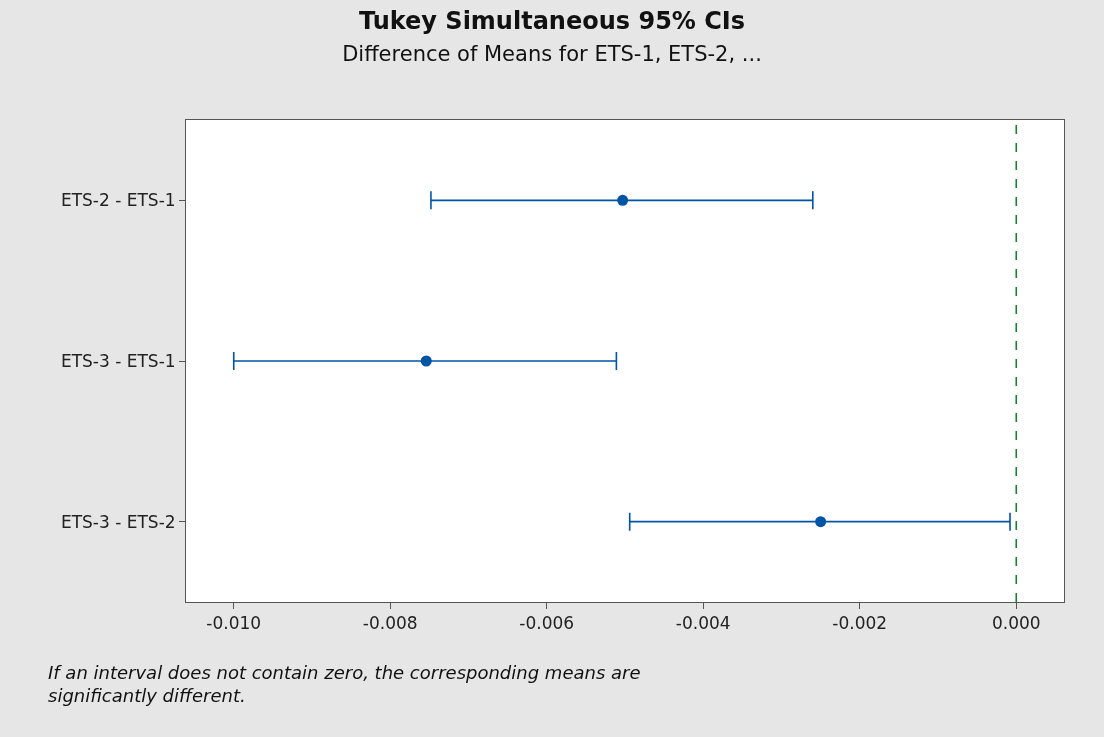  Describe the element at coordinates (118, 521) in the screenshot. I see `y-tick-label: ETS-3 - ETS-2` at that location.